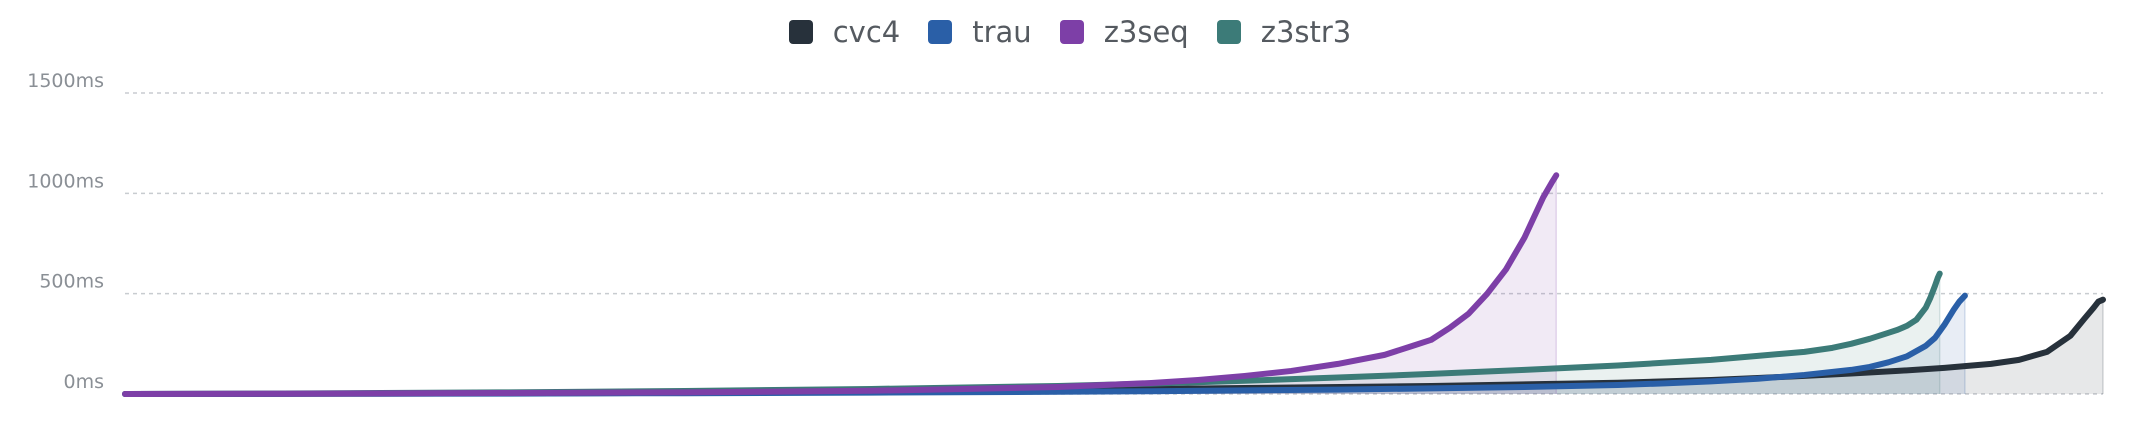  Describe the element at coordinates (65, 81) in the screenshot. I see `y-tick-label: 1500ms` at that location.